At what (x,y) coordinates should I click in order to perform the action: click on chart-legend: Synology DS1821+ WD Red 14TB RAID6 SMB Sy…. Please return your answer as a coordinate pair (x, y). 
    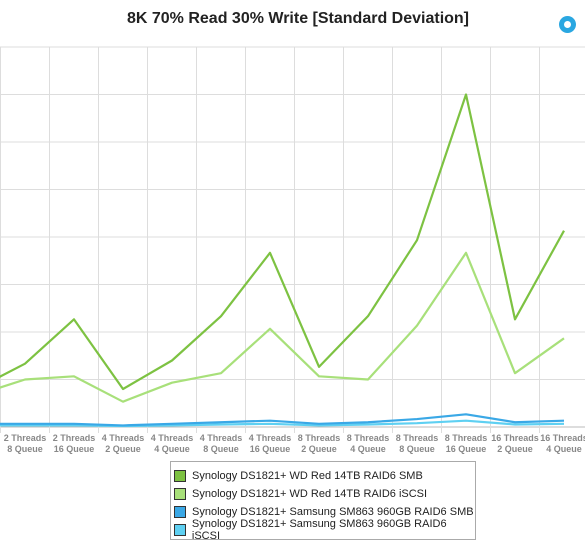
    Looking at the image, I should click on (323, 501).